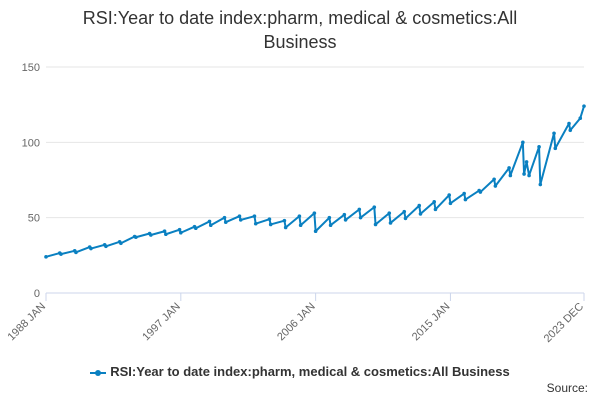  What do you see at coordinates (31, 68) in the screenshot?
I see `y-tick-label: 150` at bounding box center [31, 68].